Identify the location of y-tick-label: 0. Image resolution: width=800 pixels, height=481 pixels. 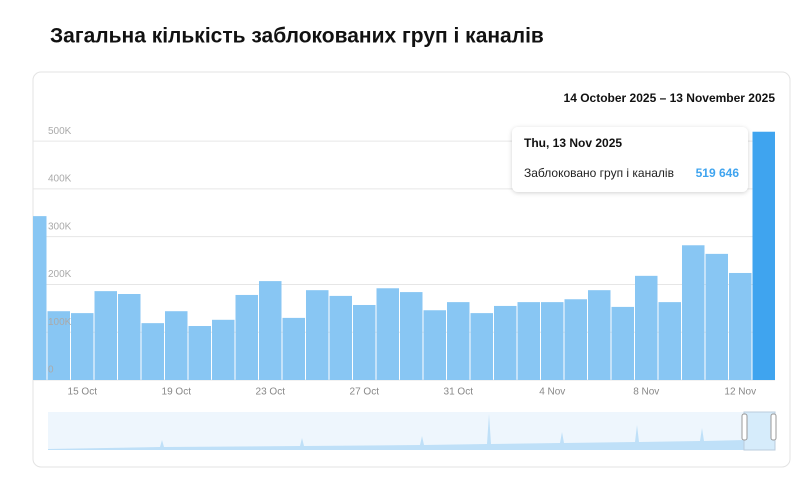
(51, 370).